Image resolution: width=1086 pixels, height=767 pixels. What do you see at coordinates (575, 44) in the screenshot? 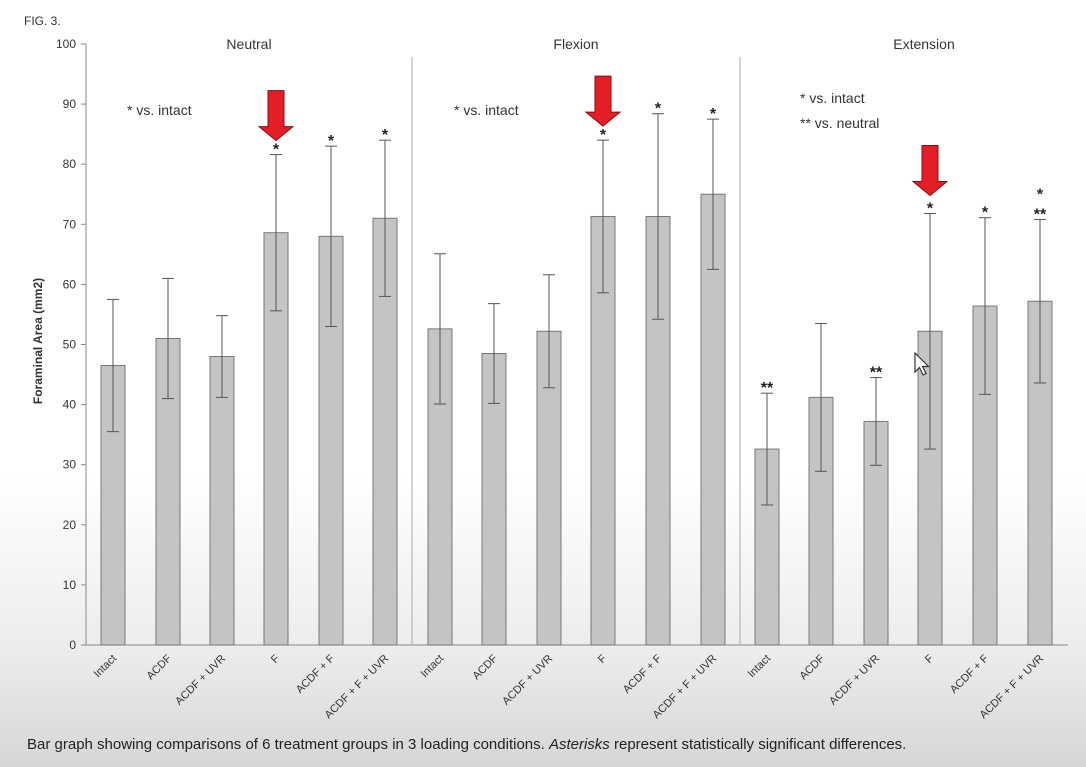
I see `panel-title: Flexion` at bounding box center [575, 44].